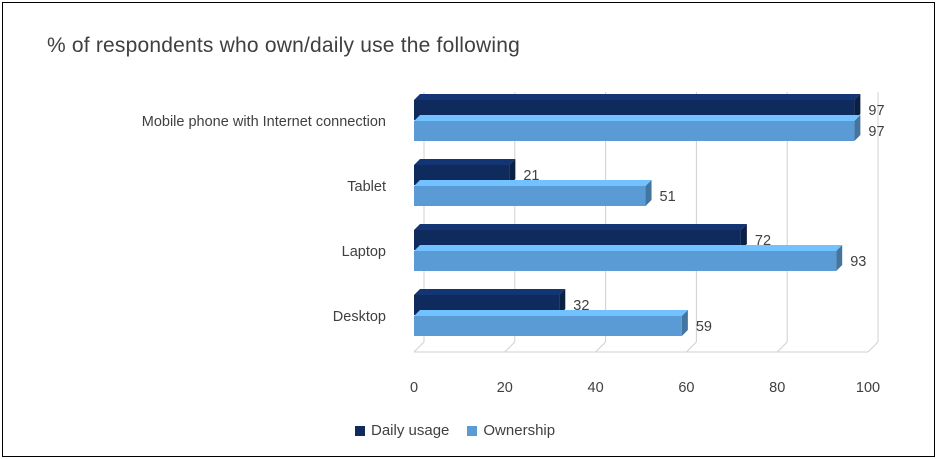 This screenshot has width=939, height=459. Describe the element at coordinates (360, 430) in the screenshot. I see `legend-swatch-daily-usage` at that location.